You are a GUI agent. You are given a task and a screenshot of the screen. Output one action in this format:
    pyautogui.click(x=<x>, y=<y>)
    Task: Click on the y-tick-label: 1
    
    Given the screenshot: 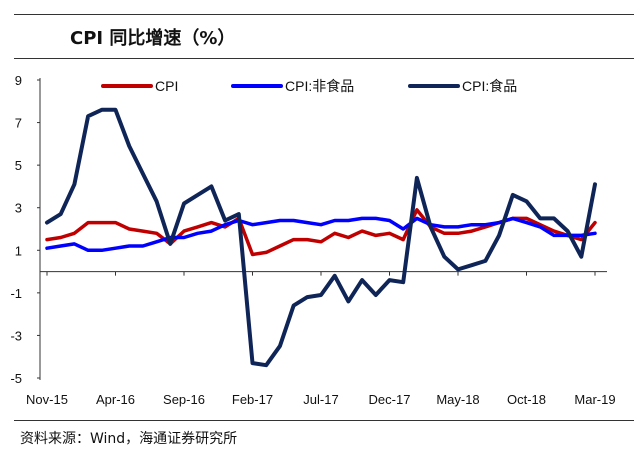 What is the action you would take?
    pyautogui.click(x=18, y=250)
    